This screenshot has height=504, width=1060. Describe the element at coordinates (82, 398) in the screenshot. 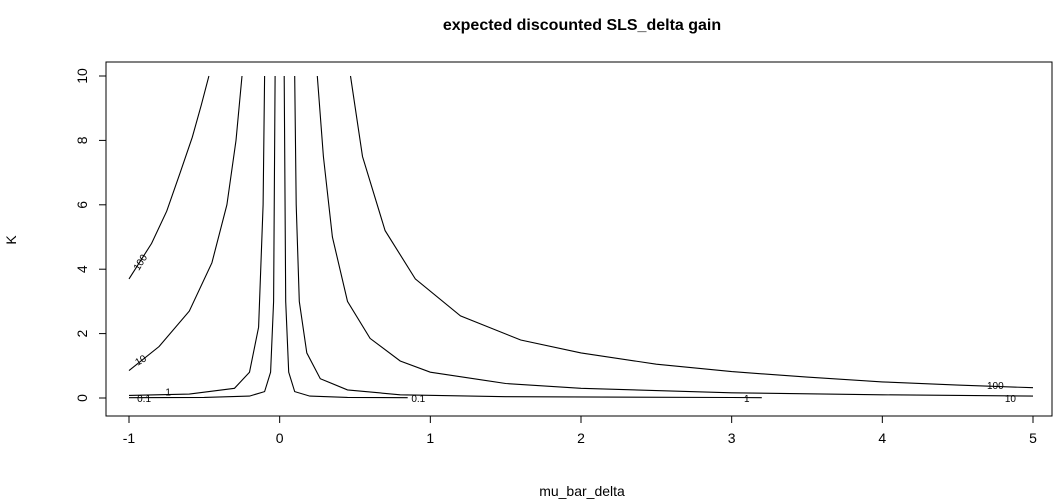

I see `y-tick-label: 0` at that location.